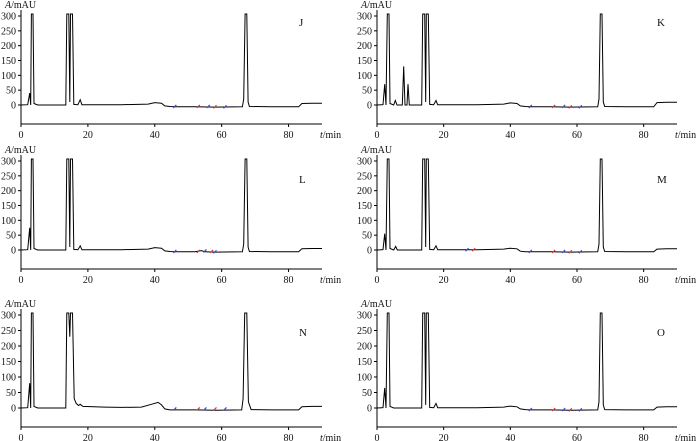  Describe the element at coordinates (301, 23) in the screenshot. I see `panel-label: J` at that location.